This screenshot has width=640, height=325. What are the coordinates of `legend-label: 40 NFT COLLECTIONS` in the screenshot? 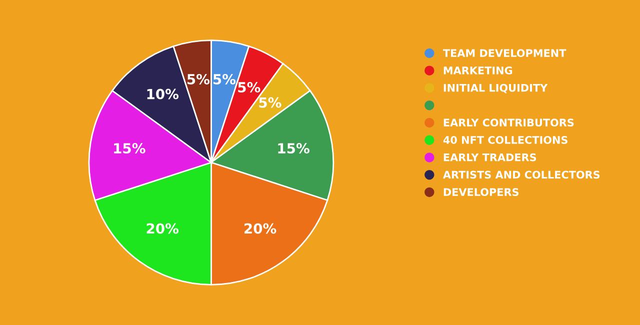 It's located at (505, 140).